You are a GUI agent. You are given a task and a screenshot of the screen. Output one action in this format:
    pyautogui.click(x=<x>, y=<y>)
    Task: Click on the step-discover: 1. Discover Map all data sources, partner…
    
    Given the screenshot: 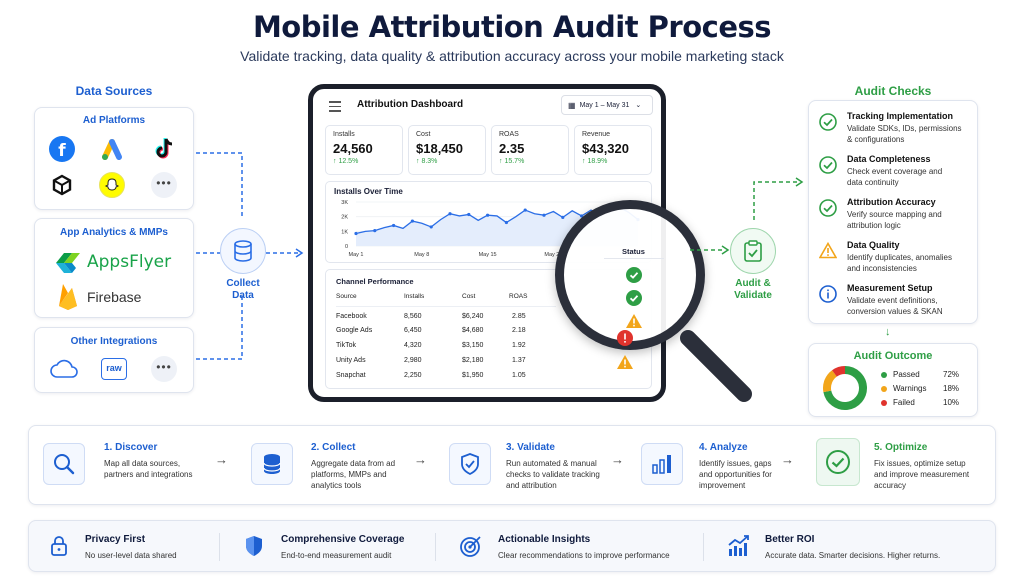 What is the action you would take?
    pyautogui.click(x=164, y=461)
    